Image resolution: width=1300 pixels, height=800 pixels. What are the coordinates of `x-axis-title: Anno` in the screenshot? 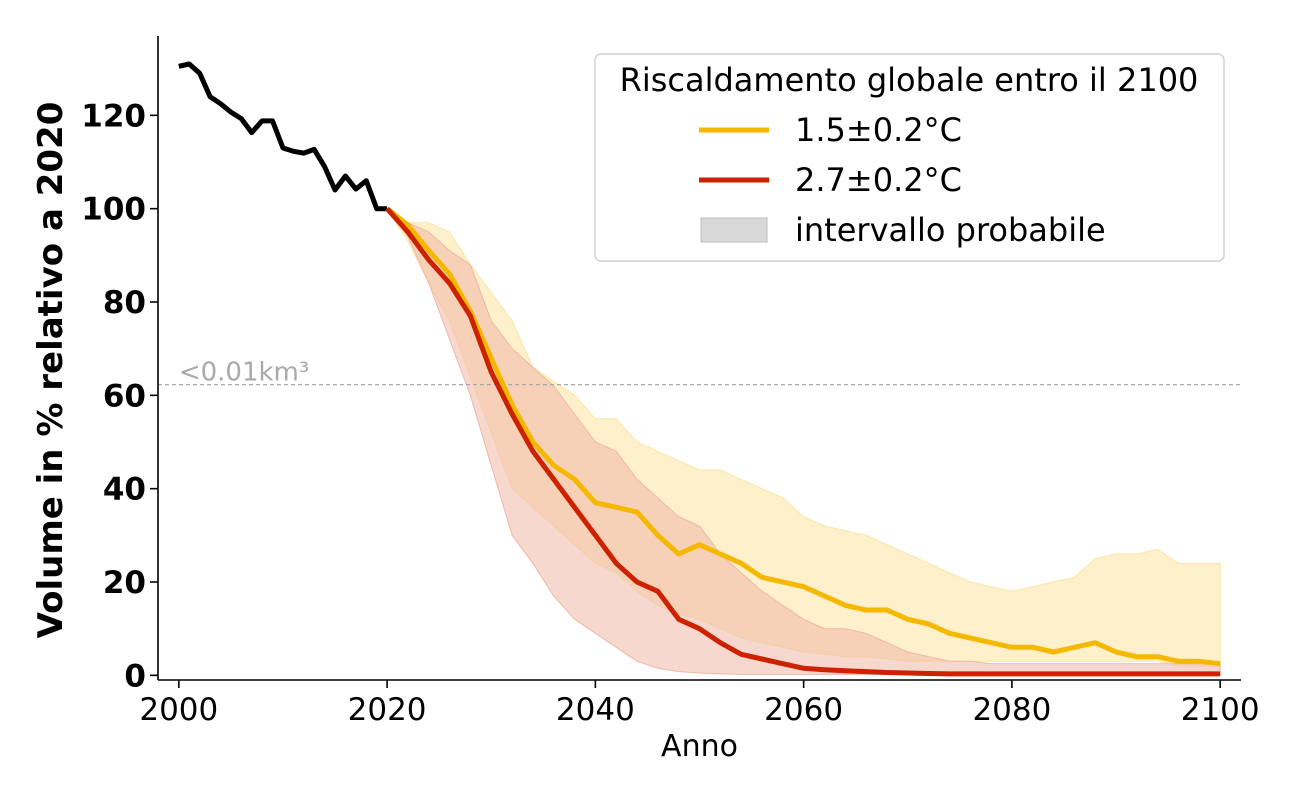 It's located at (699, 746).